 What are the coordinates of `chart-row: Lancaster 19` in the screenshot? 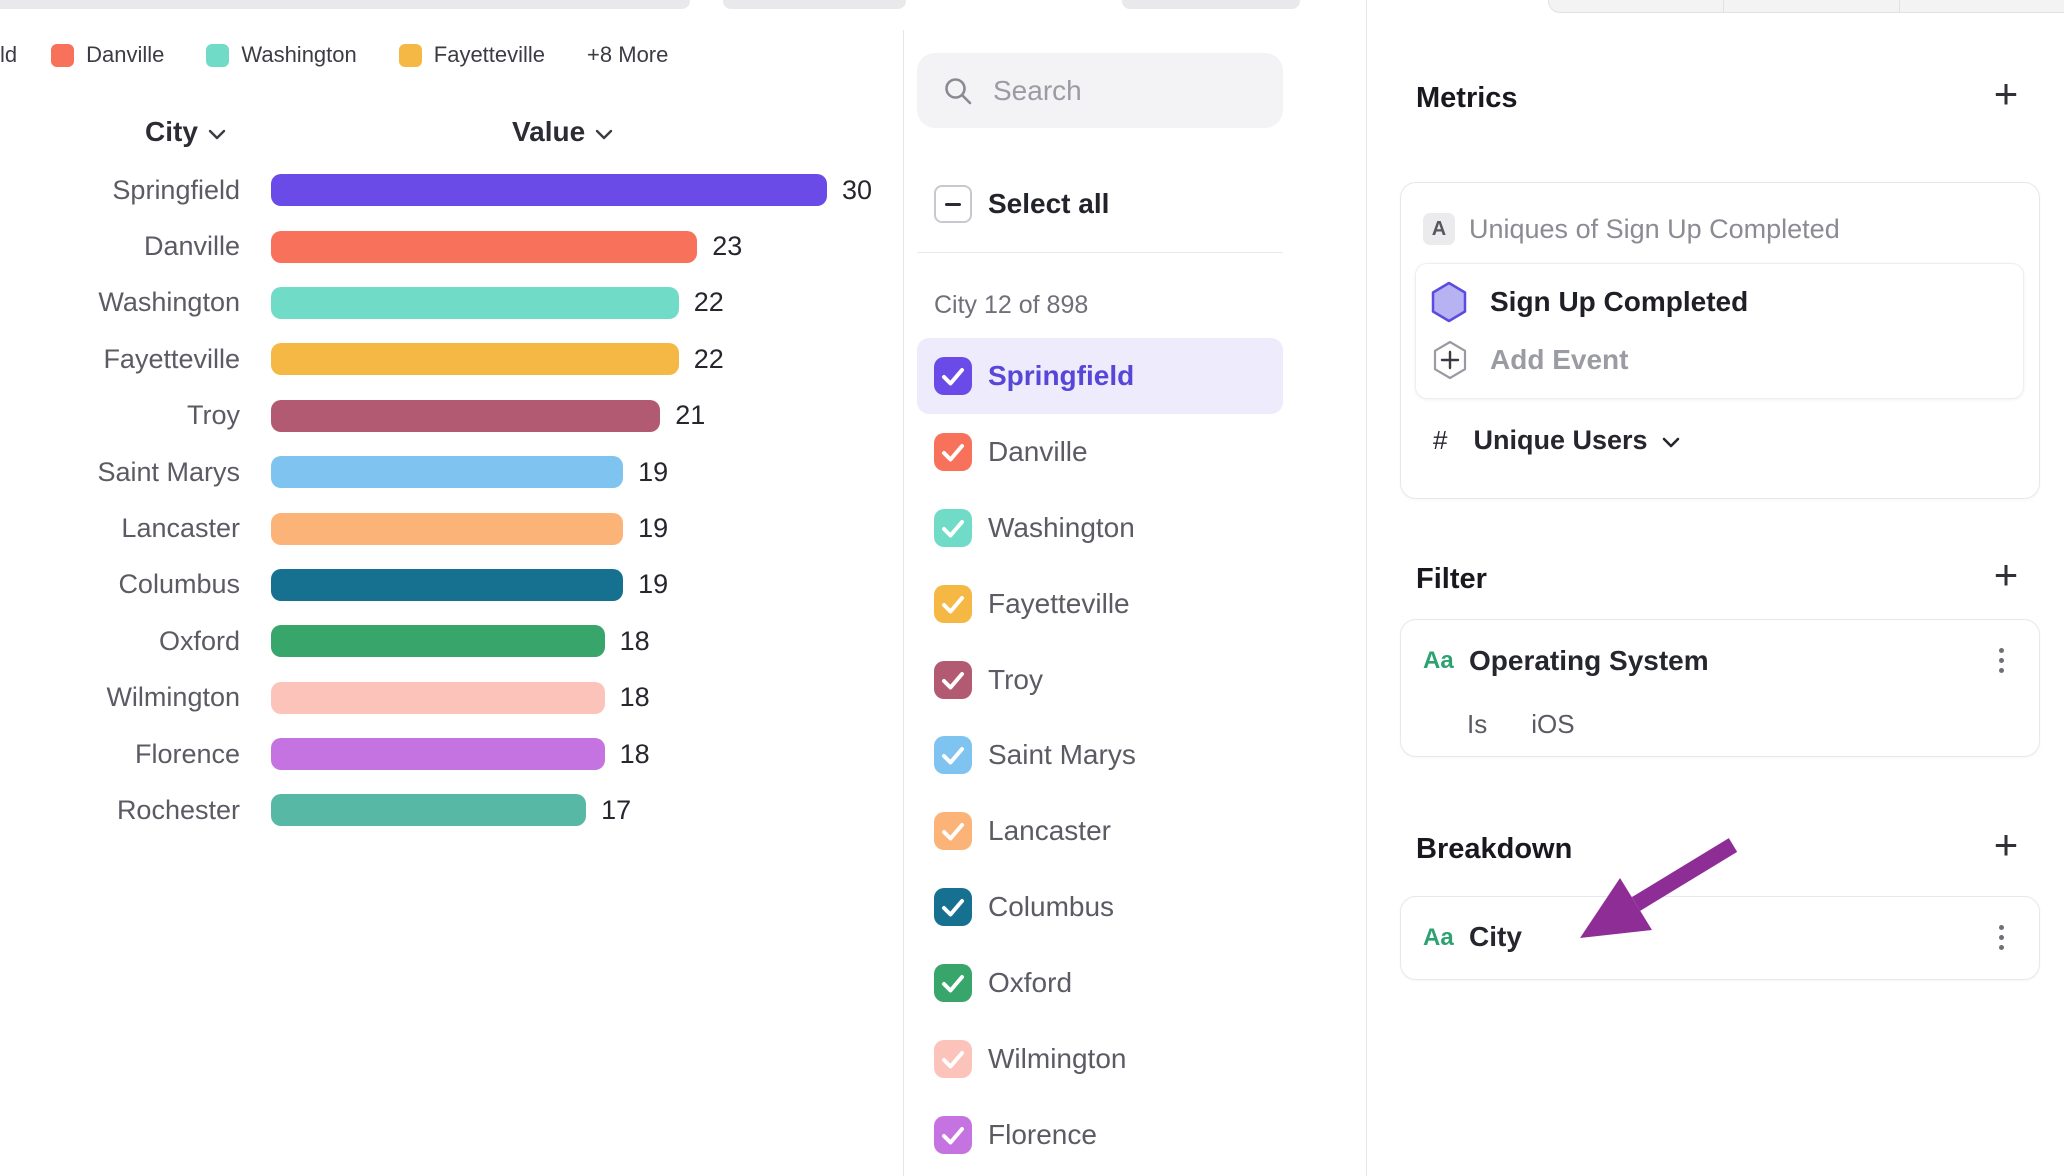 It's located at (451, 528).